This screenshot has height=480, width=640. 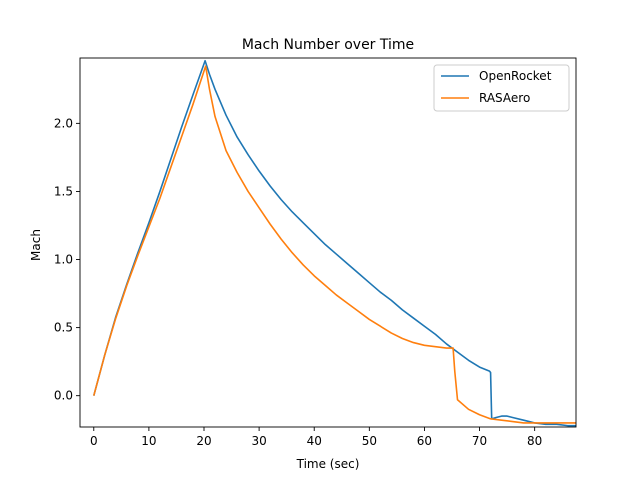 What do you see at coordinates (63, 191) in the screenshot?
I see `y-tick-label: 1.5` at bounding box center [63, 191].